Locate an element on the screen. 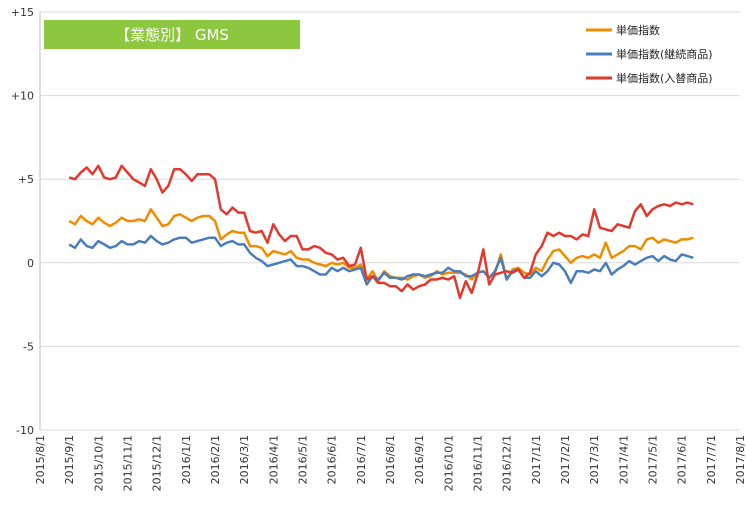 The width and height of the screenshot is (746, 509). x-tick-label: 2016/5/1 is located at coordinates (303, 459).